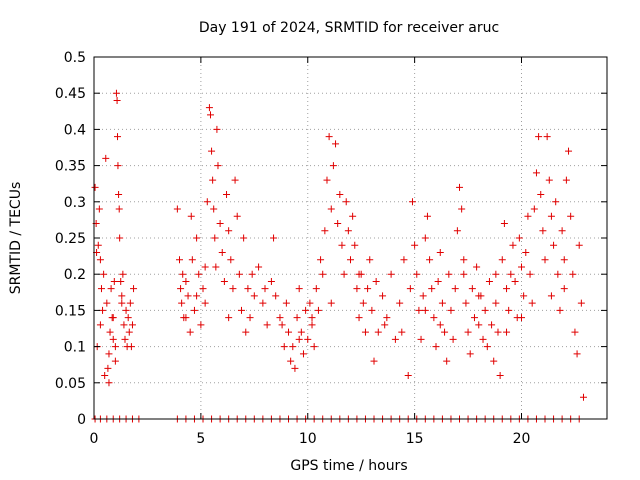 The image size is (640, 480). Describe the element at coordinates (70, 167) in the screenshot. I see `y-tick-label: 0.35` at that location.